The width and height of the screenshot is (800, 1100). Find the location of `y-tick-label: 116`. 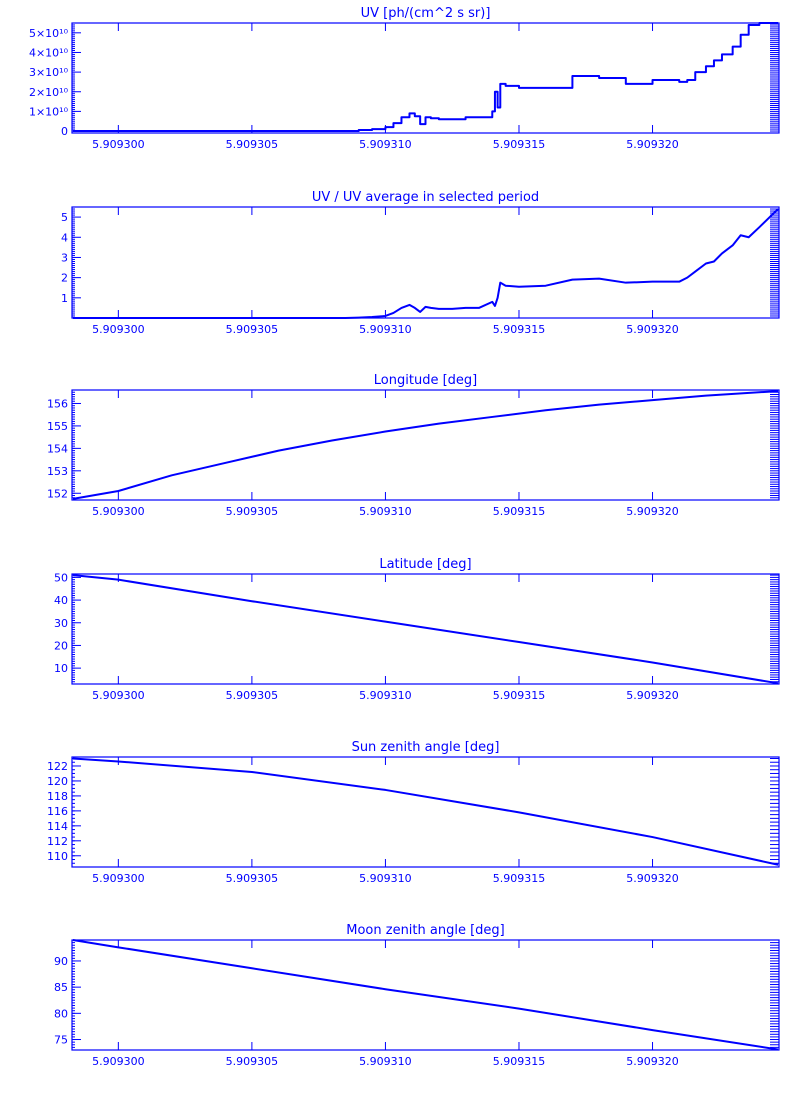

y-tick-label: 116 is located at coordinates (57, 811).